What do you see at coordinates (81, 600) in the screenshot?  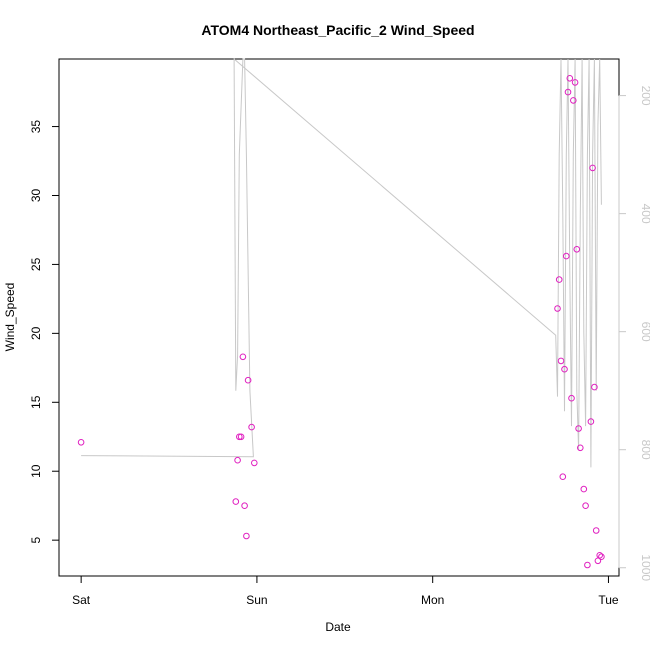 I see `x-tick-label: Sat` at bounding box center [81, 600].